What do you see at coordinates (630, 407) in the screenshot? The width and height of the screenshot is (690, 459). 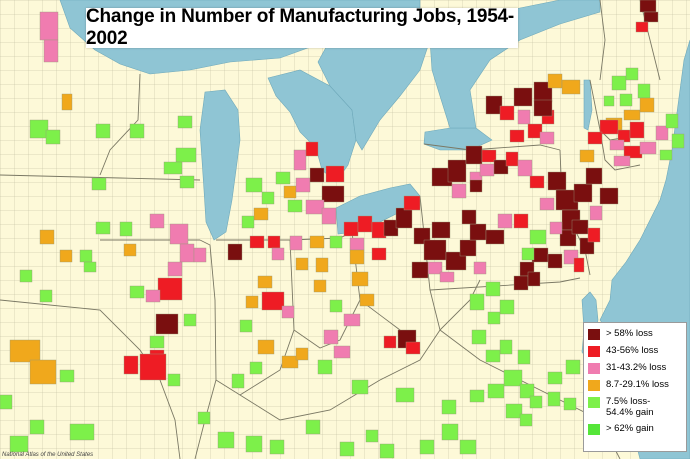 I see `legend-label: 7.5% loss- 54.4% gain` at bounding box center [630, 407].